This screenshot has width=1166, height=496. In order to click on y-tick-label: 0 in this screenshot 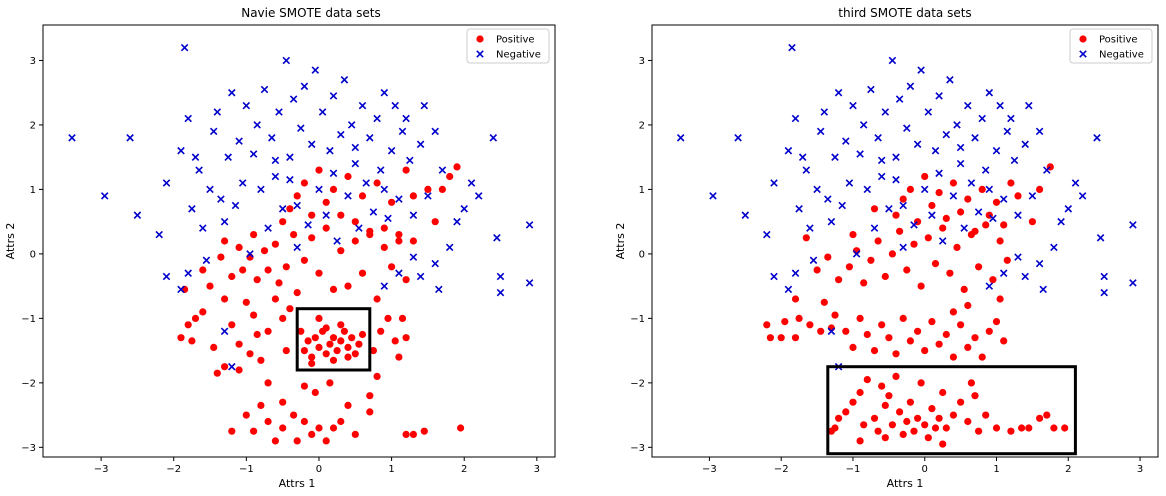, I will do `click(33, 254)`.